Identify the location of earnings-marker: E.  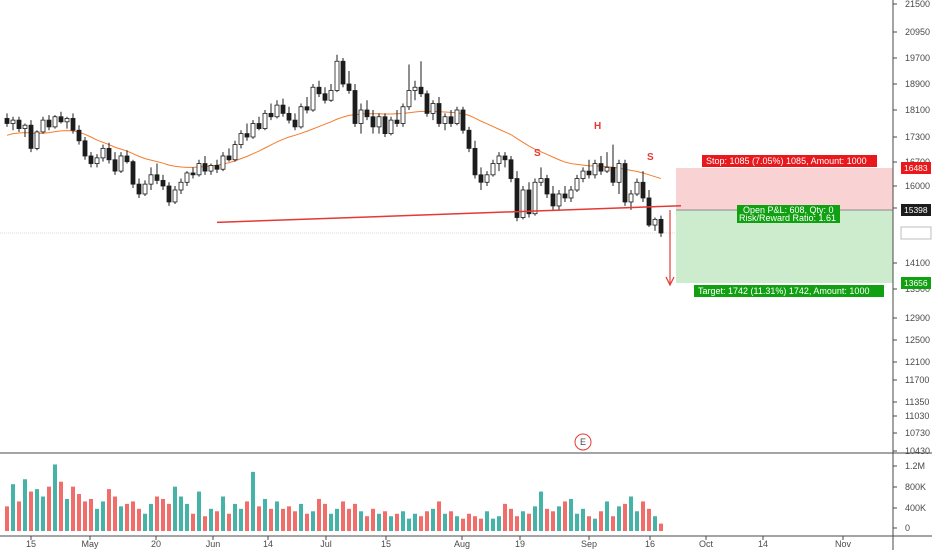
(583, 442).